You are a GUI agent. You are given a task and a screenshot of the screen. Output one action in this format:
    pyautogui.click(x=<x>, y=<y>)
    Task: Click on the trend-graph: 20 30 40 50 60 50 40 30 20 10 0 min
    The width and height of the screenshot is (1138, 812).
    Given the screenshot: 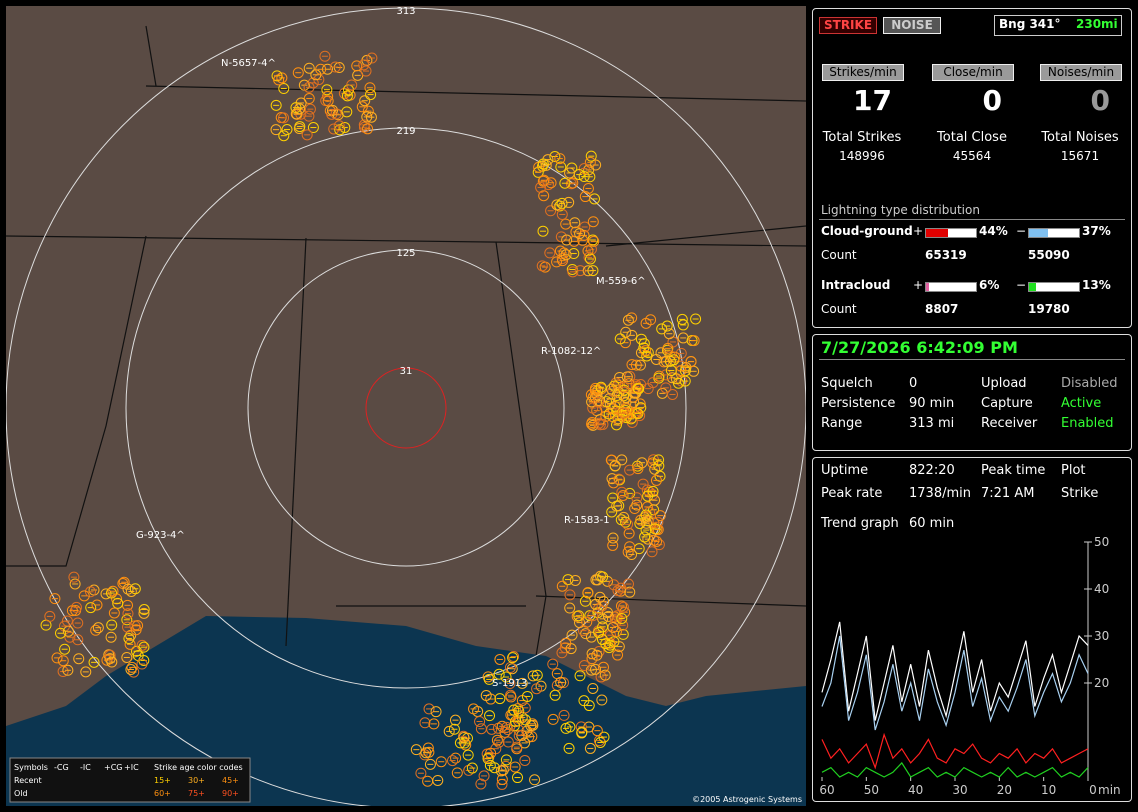 What is the action you would take?
    pyautogui.click(x=969, y=666)
    